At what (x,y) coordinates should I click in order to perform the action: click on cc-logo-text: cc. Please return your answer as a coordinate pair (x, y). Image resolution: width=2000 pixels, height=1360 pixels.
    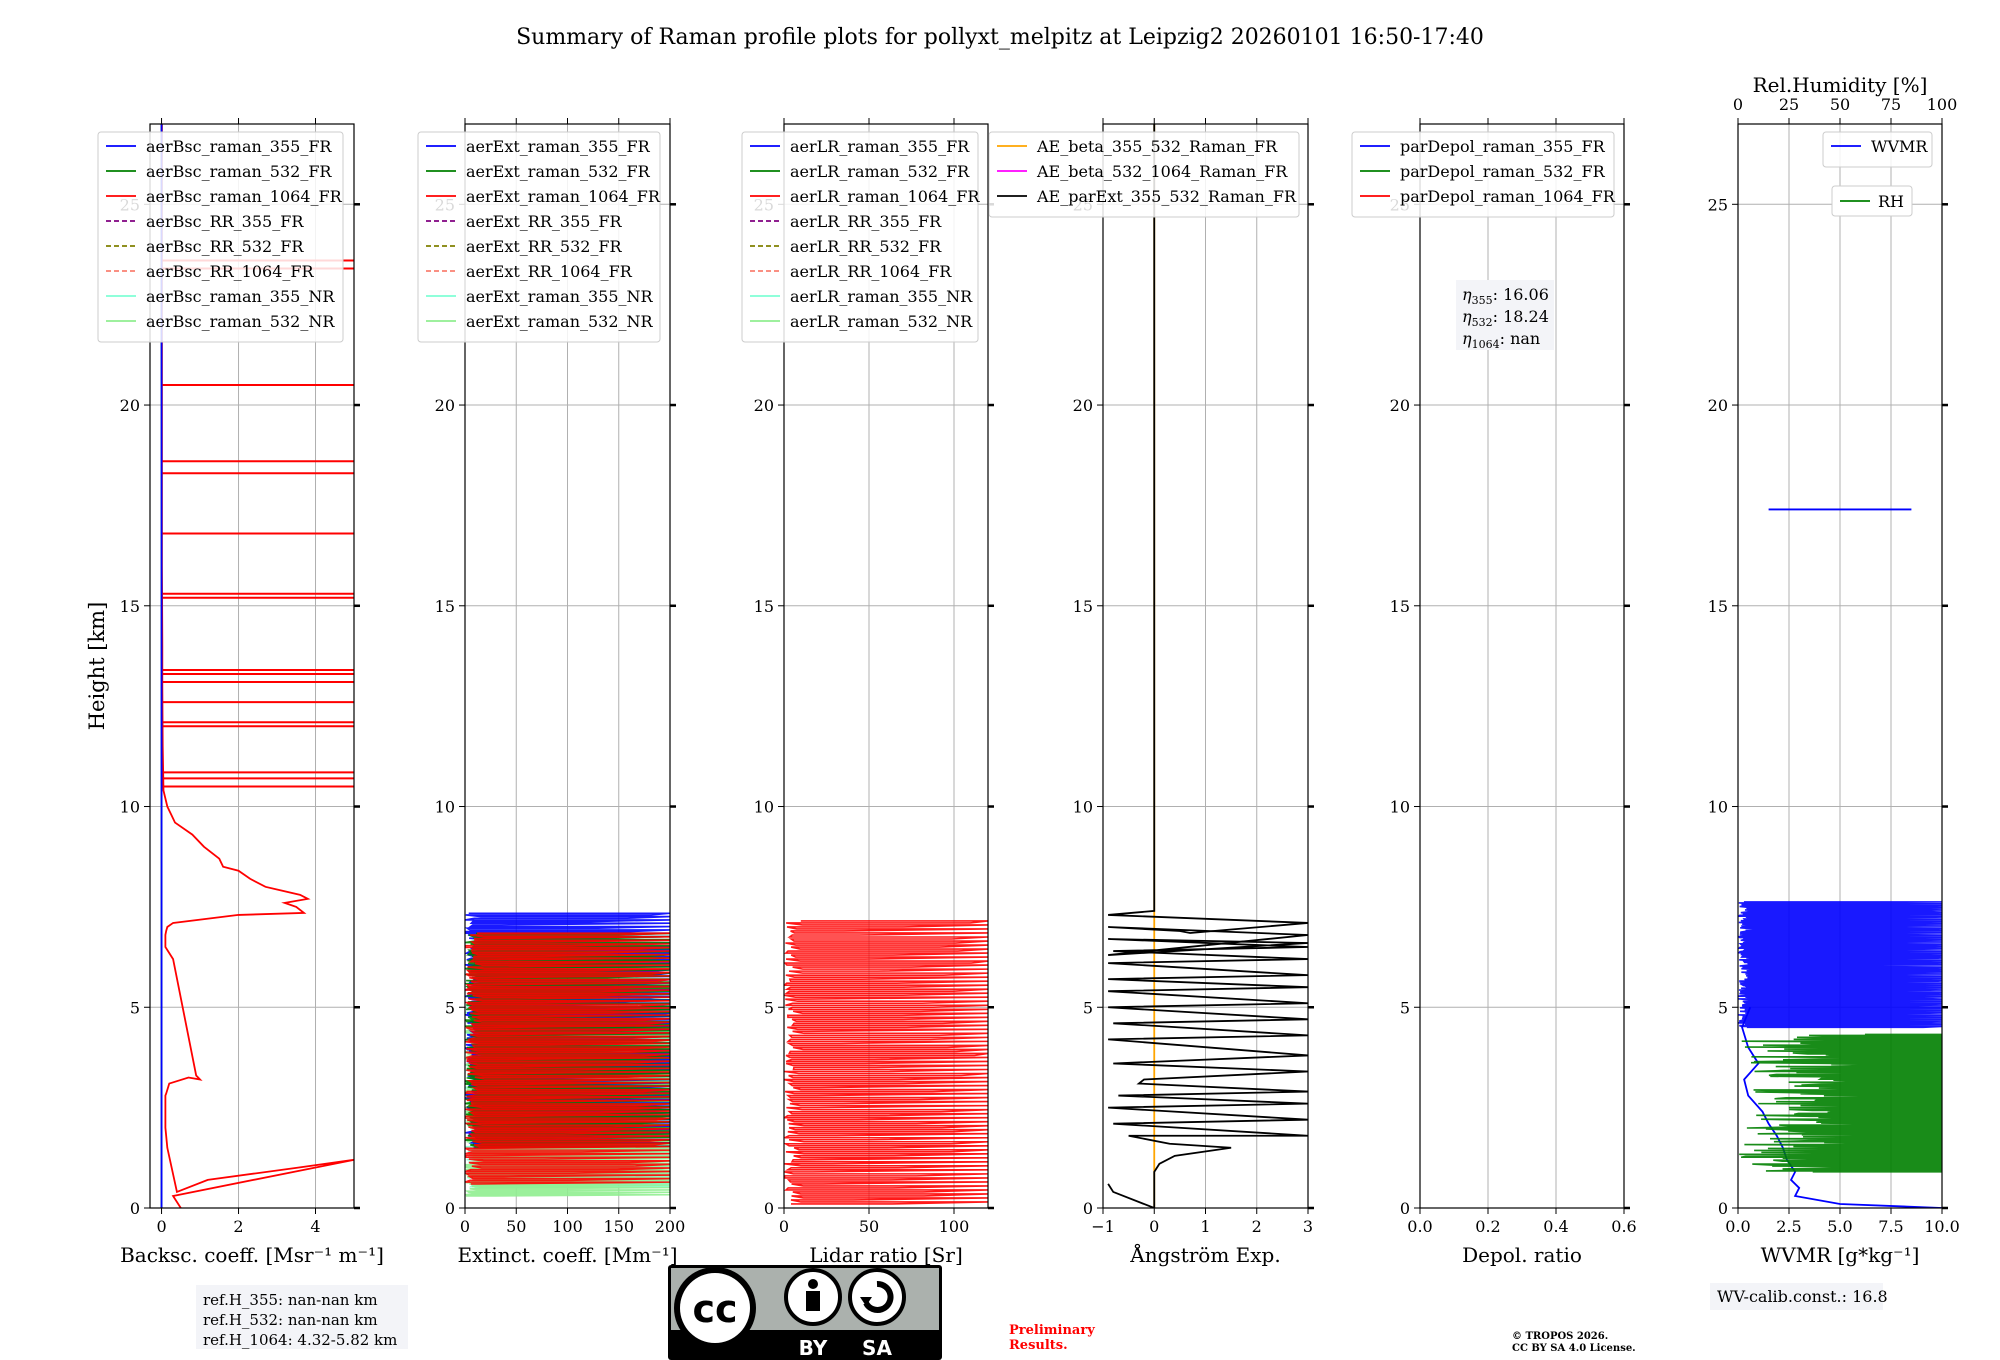
    Looking at the image, I should click on (714, 1309).